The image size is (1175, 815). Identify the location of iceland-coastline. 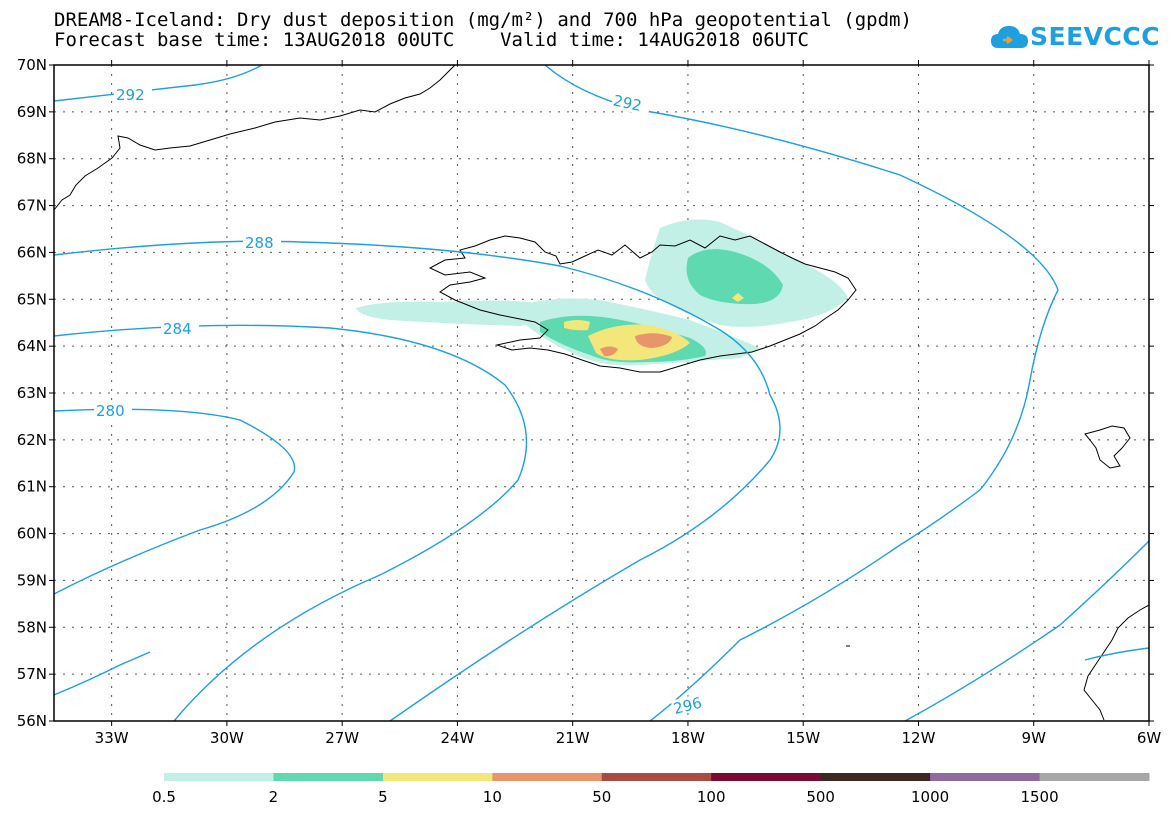
(642, 304).